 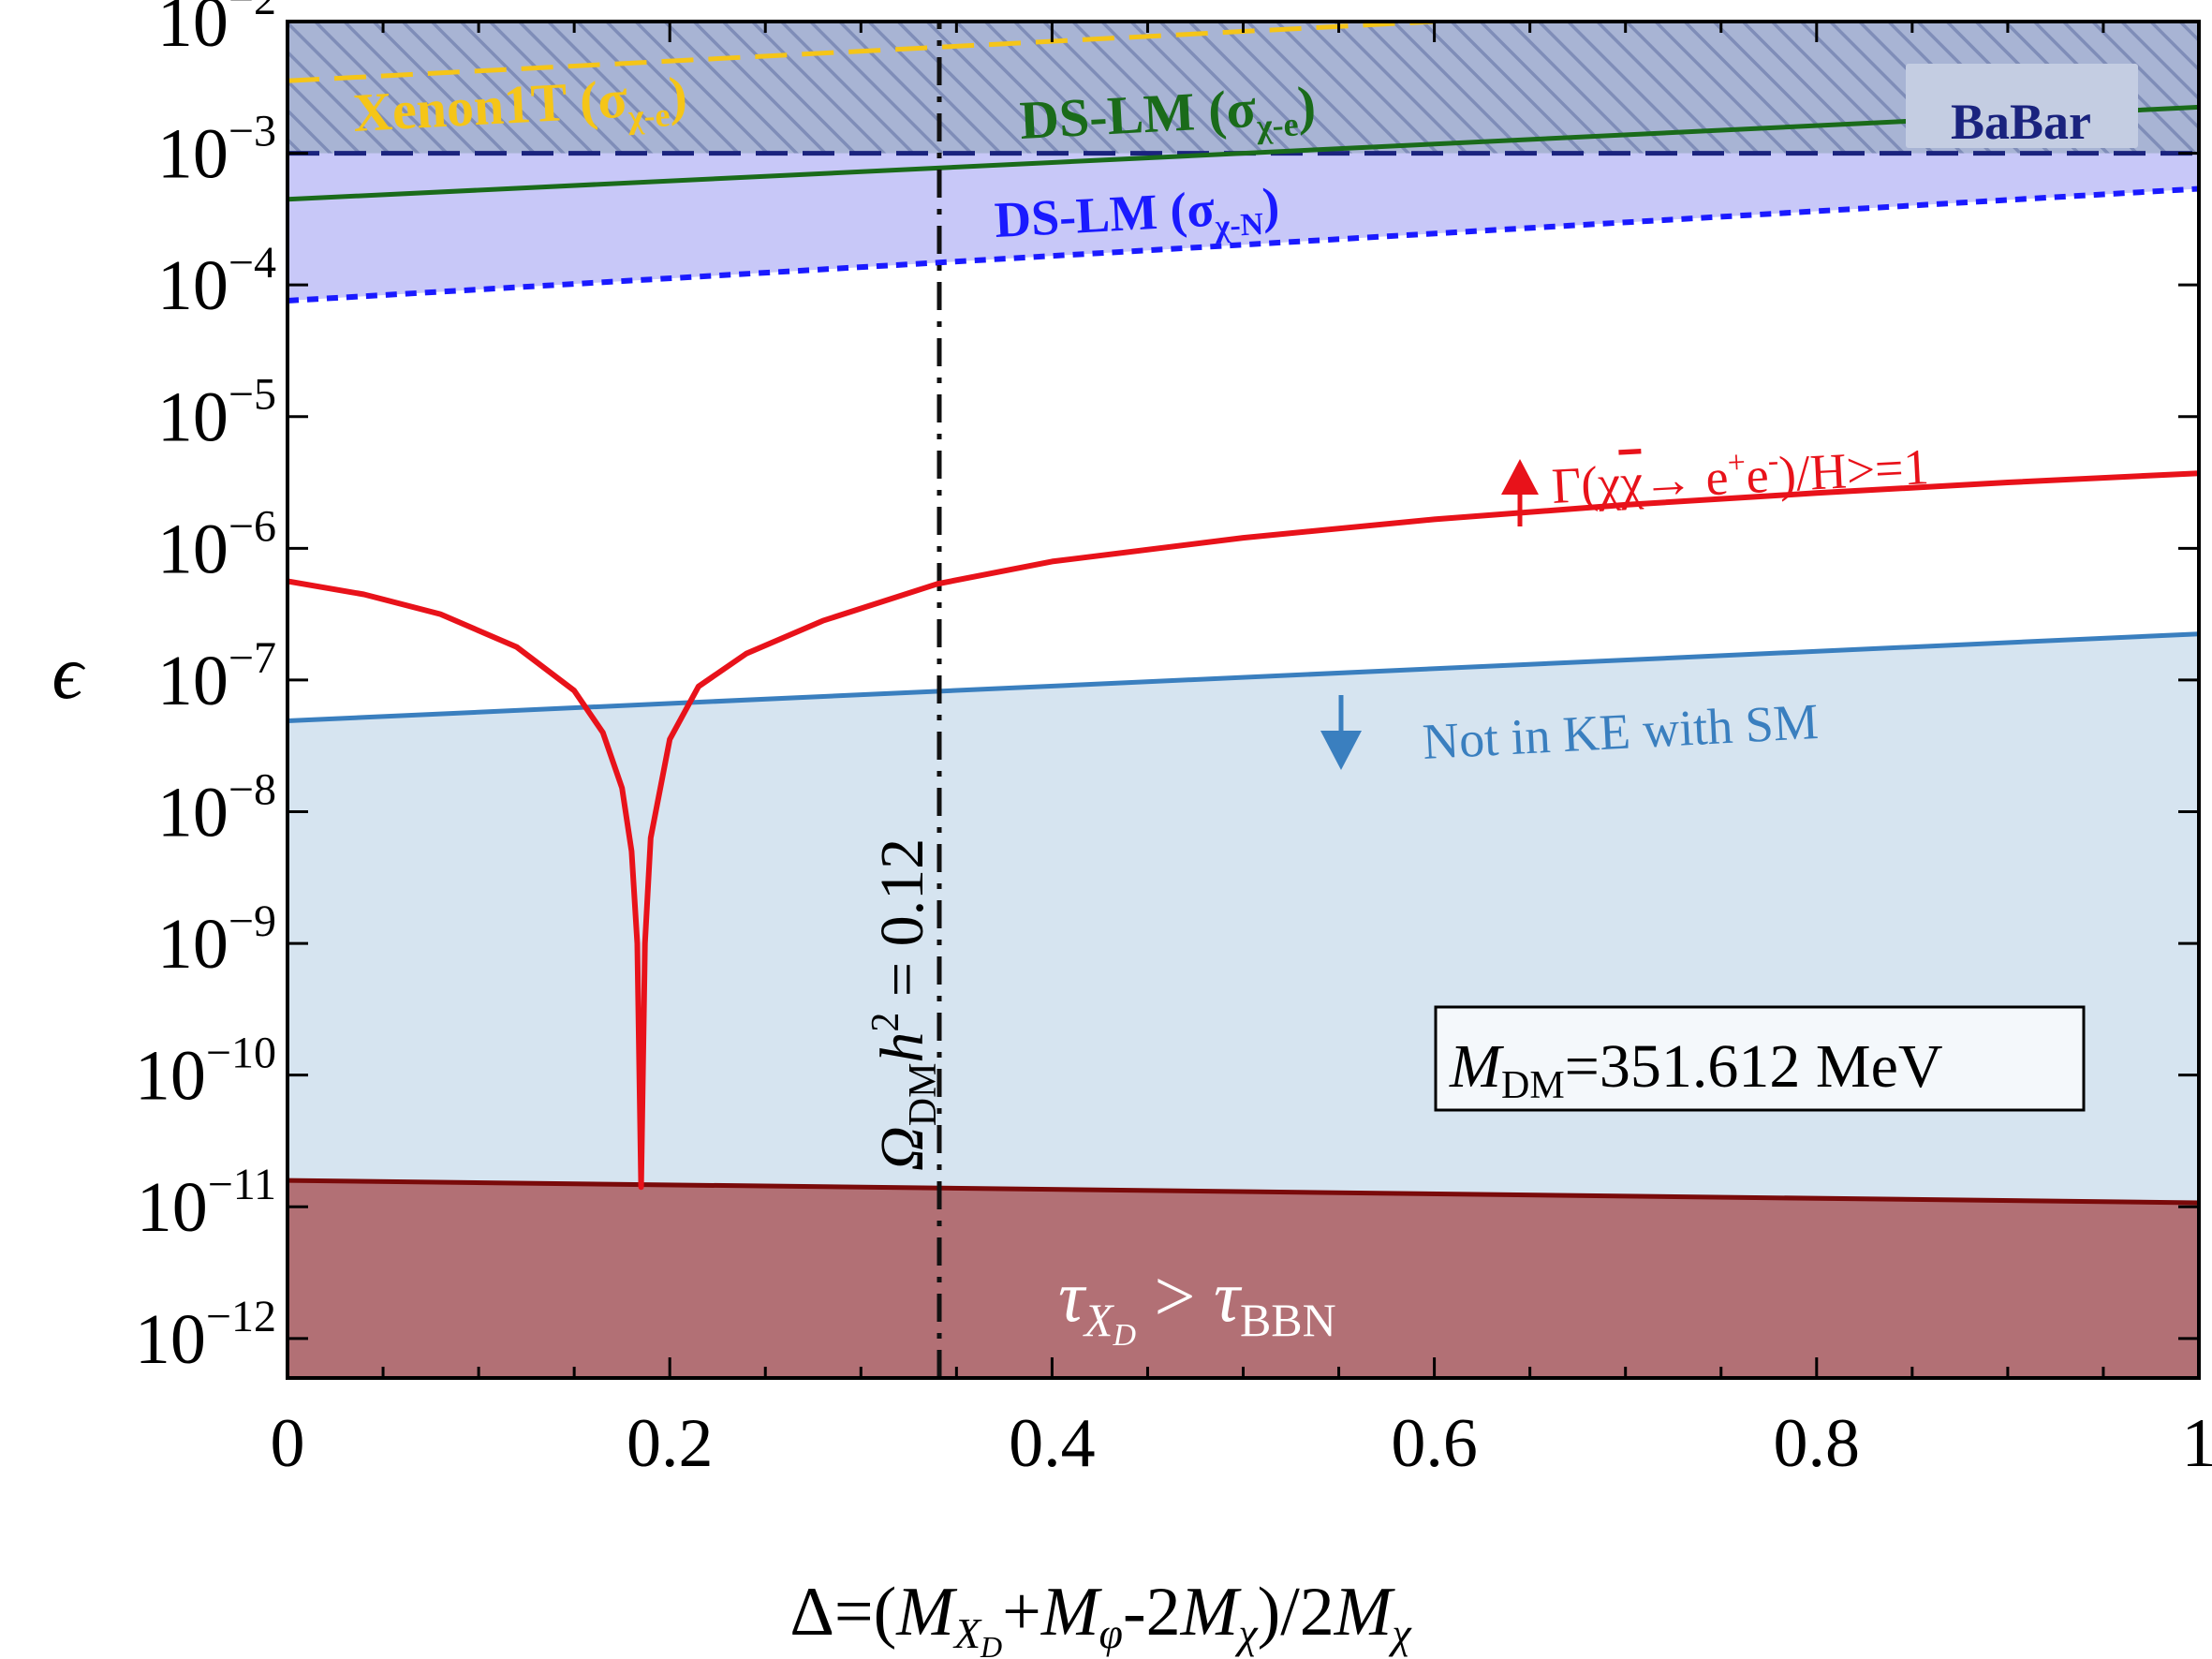 What do you see at coordinates (1243, 1192) in the screenshot?
I see `series-bbn` at bounding box center [1243, 1192].